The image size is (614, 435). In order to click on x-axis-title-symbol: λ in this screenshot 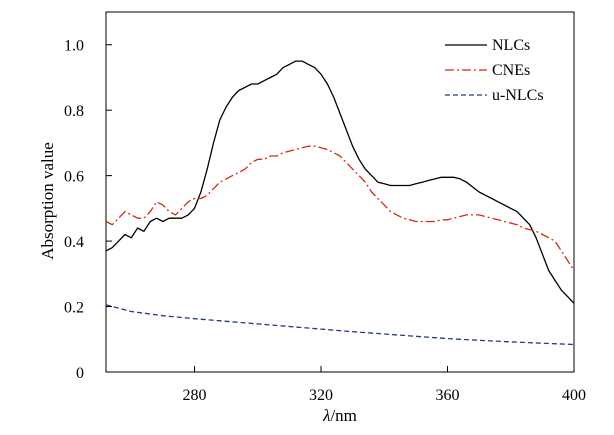, I will do `click(326, 415)`.